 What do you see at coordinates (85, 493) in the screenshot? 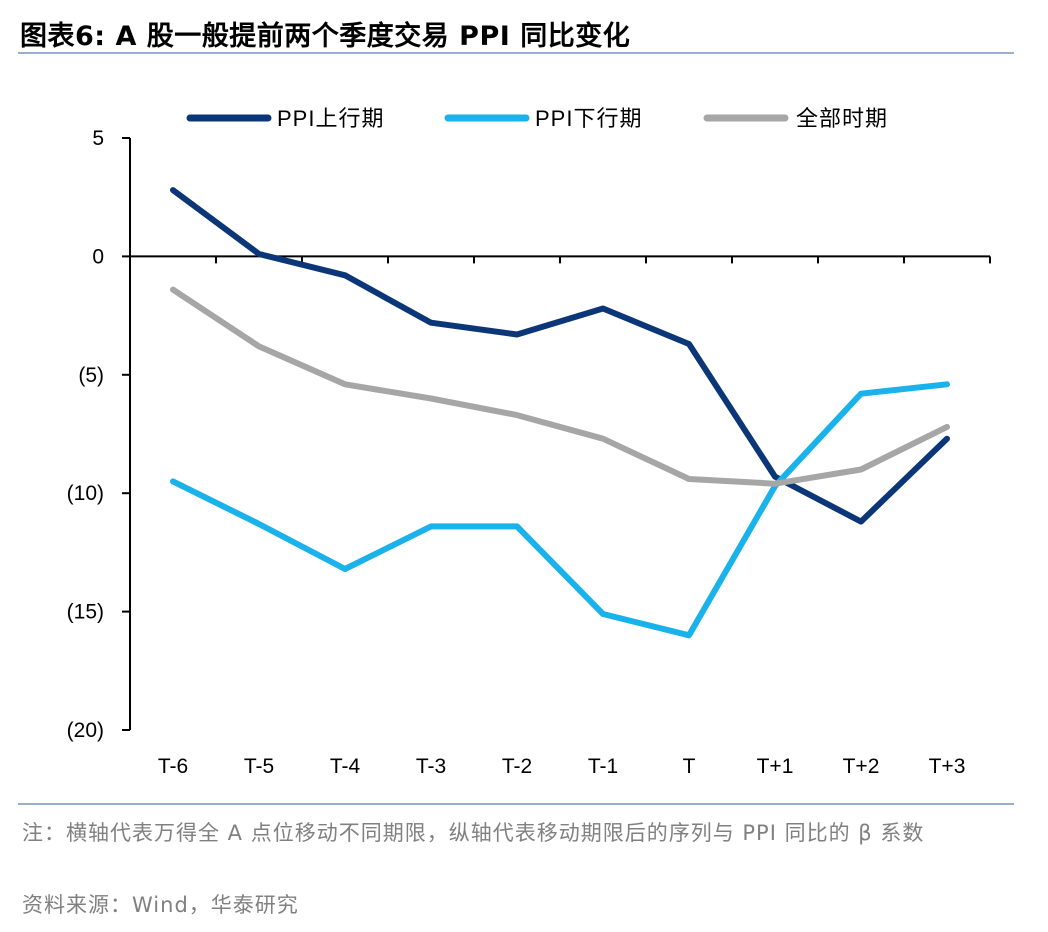
I see `y-tick-label: (10)` at bounding box center [85, 493].